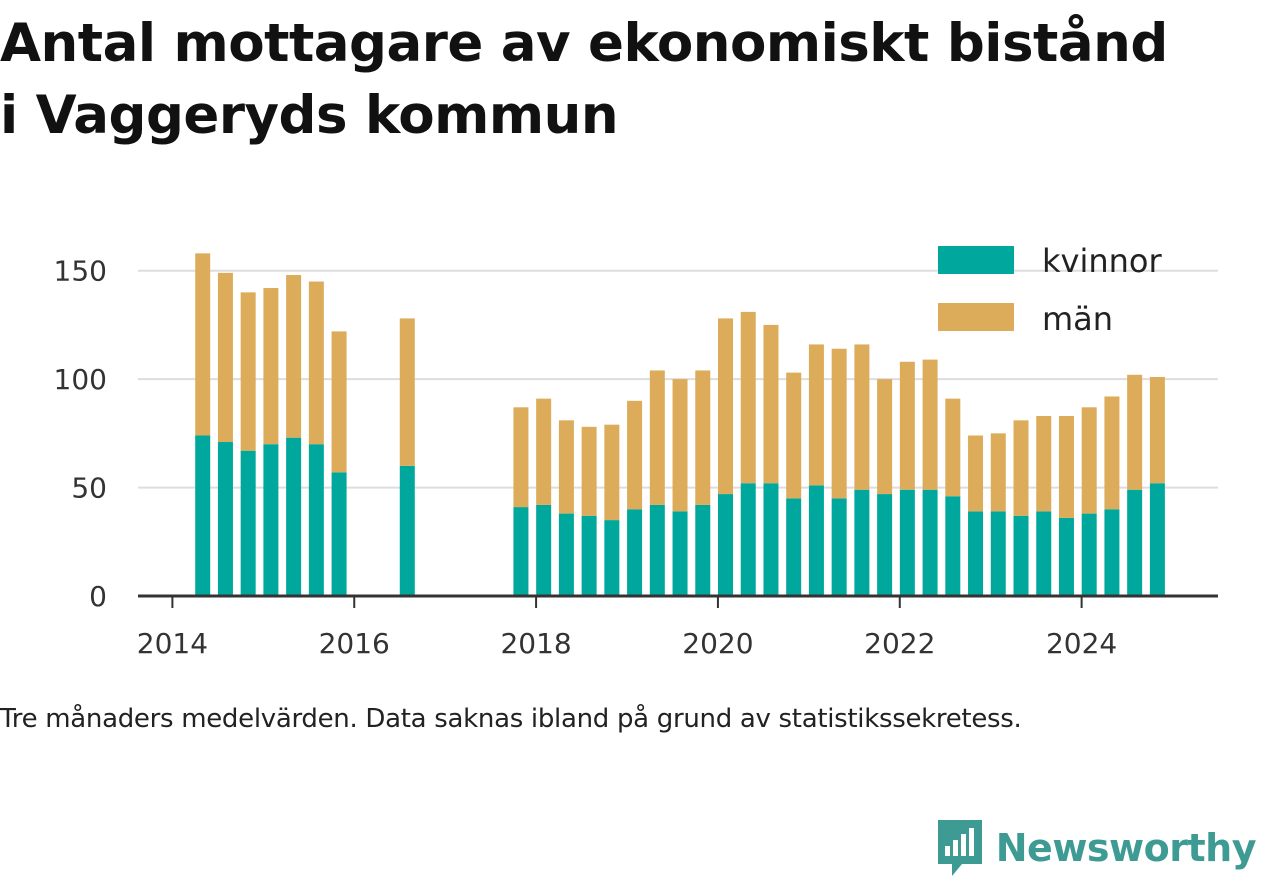  I want to click on legend-label-man: män, so click(1077, 319).